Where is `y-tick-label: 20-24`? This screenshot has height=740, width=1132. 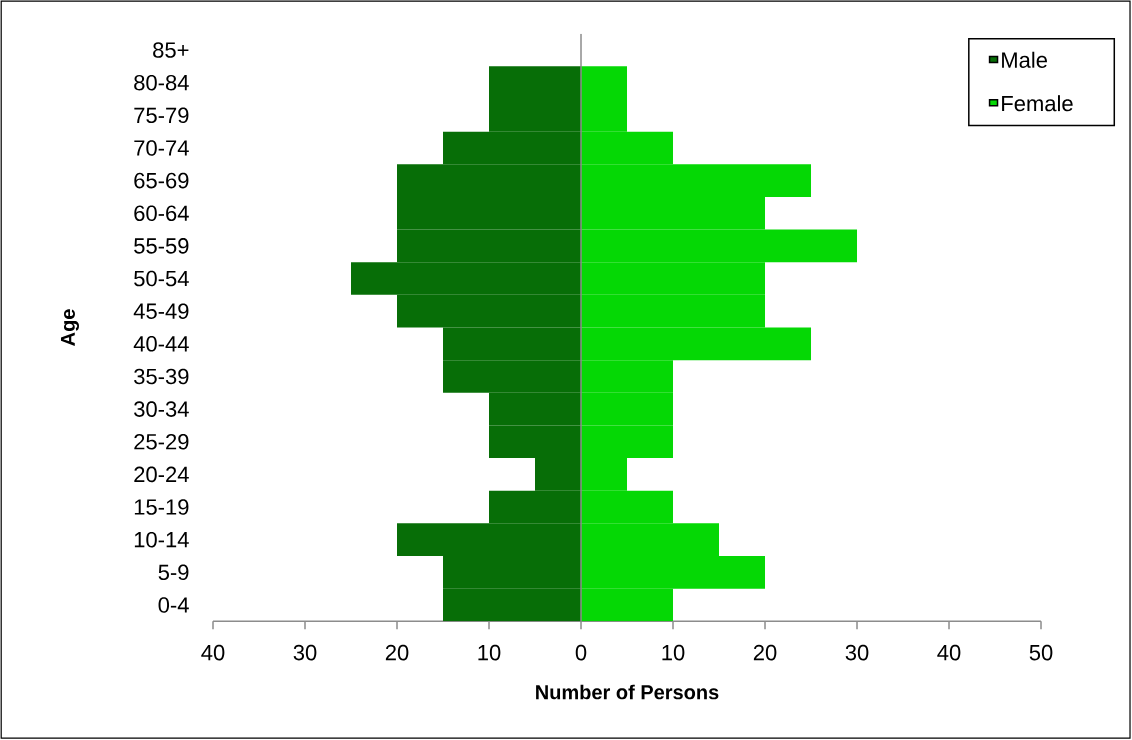
y-tick-label: 20-24 is located at coordinates (161, 474).